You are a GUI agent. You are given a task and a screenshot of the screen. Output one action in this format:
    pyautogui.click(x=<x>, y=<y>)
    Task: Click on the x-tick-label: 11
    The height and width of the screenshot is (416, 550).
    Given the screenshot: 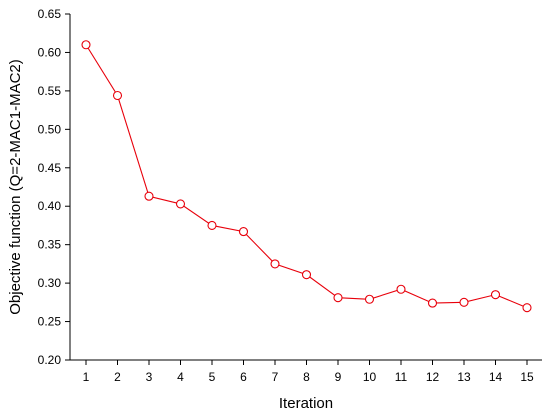 What is the action you would take?
    pyautogui.click(x=401, y=377)
    